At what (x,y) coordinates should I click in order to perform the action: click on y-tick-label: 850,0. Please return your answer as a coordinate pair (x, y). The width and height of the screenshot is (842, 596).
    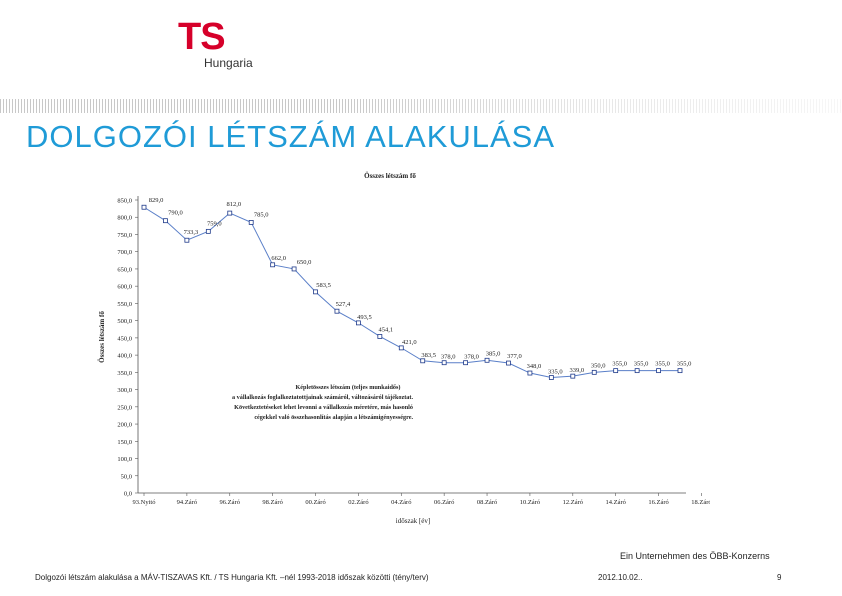
    Looking at the image, I should click on (124, 201).